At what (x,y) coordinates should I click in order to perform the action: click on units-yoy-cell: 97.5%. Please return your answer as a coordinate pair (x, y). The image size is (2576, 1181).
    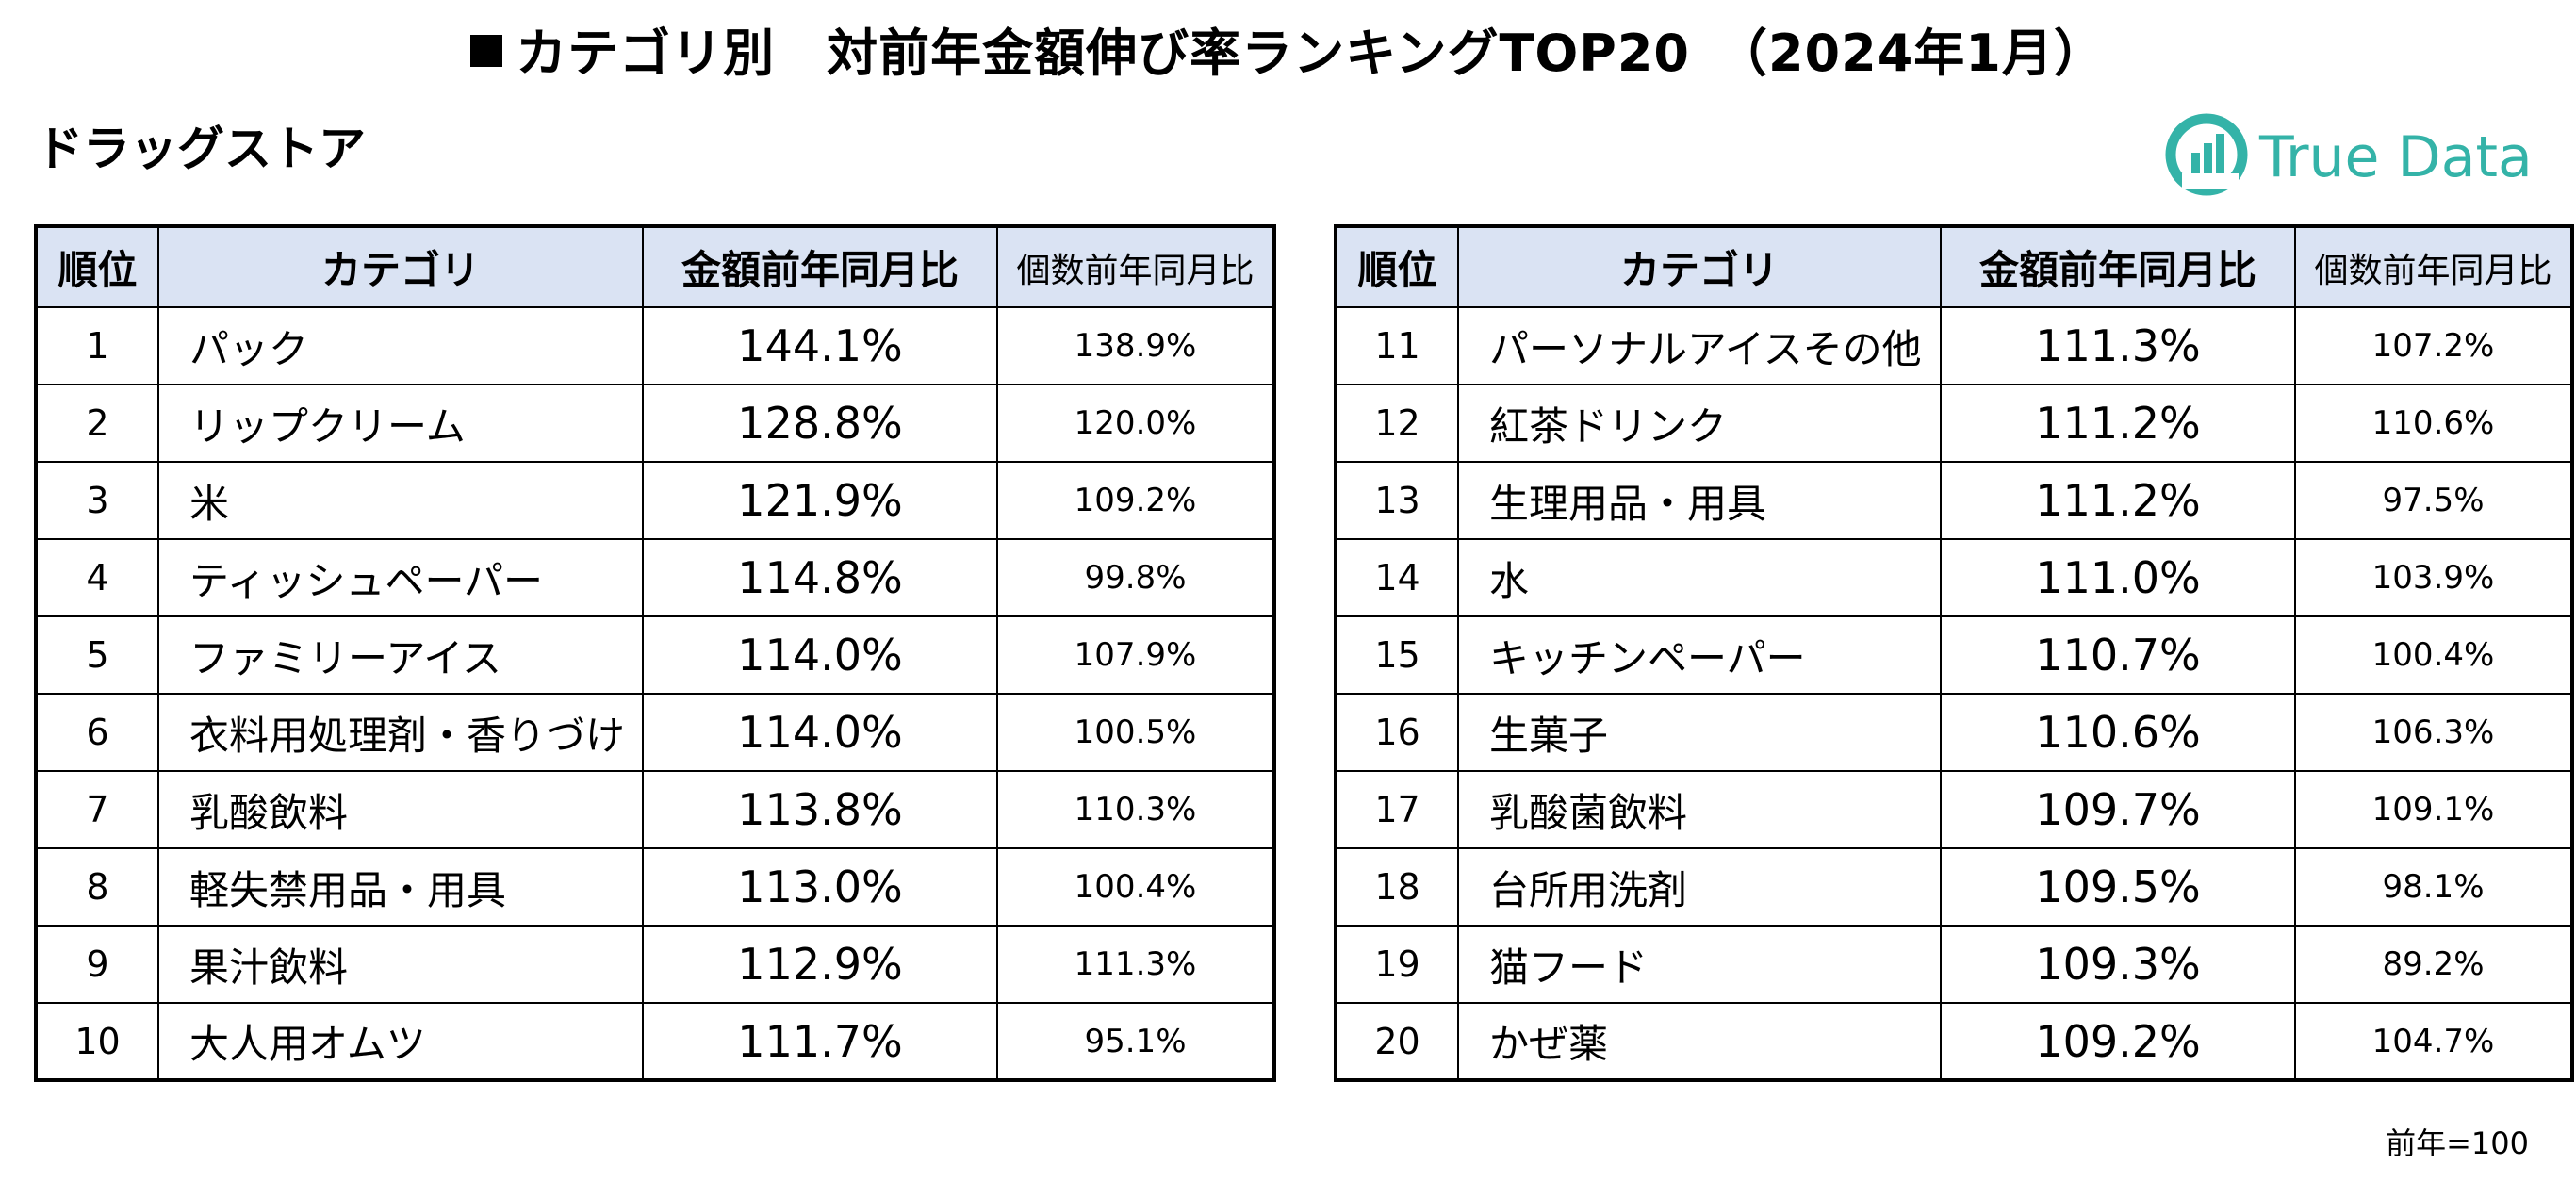
    Looking at the image, I should click on (2433, 501).